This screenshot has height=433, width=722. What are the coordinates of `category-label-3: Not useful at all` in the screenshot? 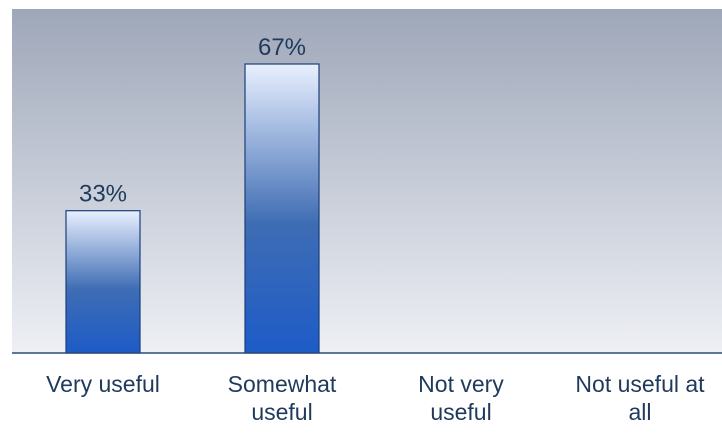 It's located at (640, 398).